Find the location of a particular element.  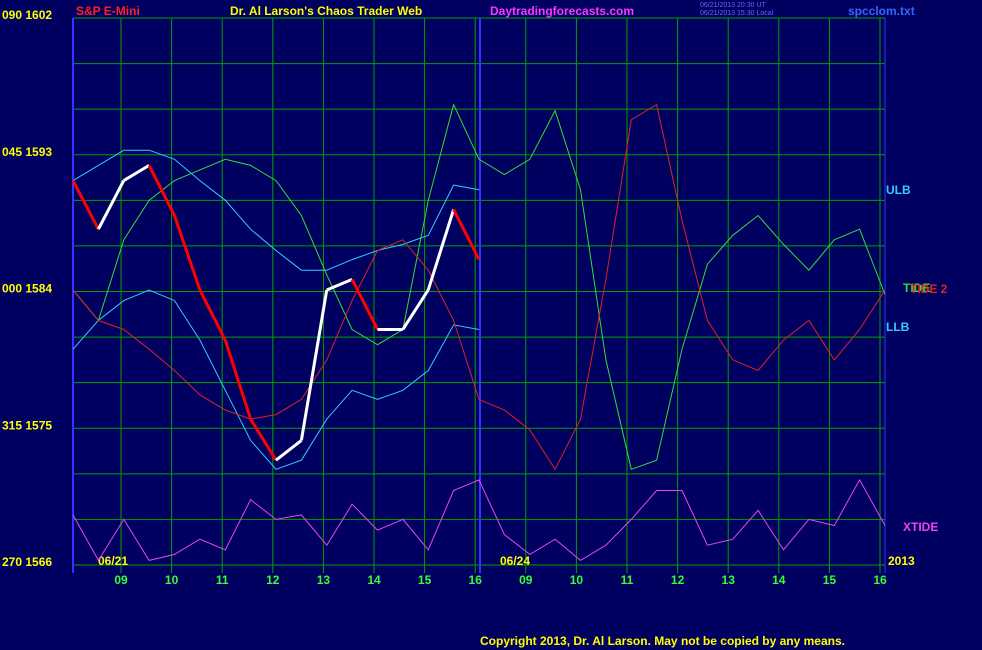

series-label: TIDE 2 is located at coordinates (929, 289).